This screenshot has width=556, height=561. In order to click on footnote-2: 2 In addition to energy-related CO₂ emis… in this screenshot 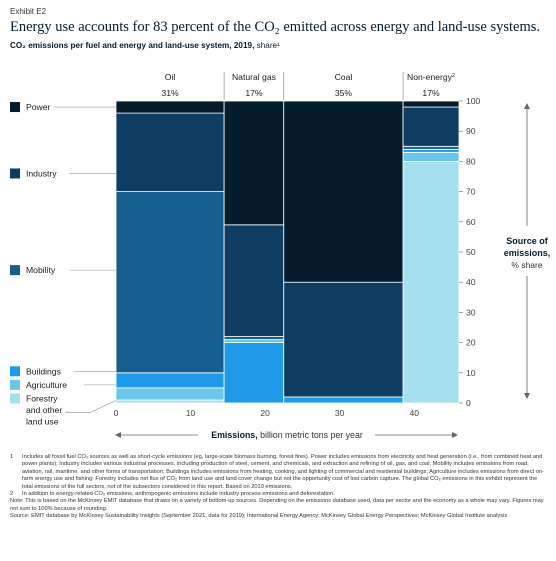, I will do `click(279, 494)`.